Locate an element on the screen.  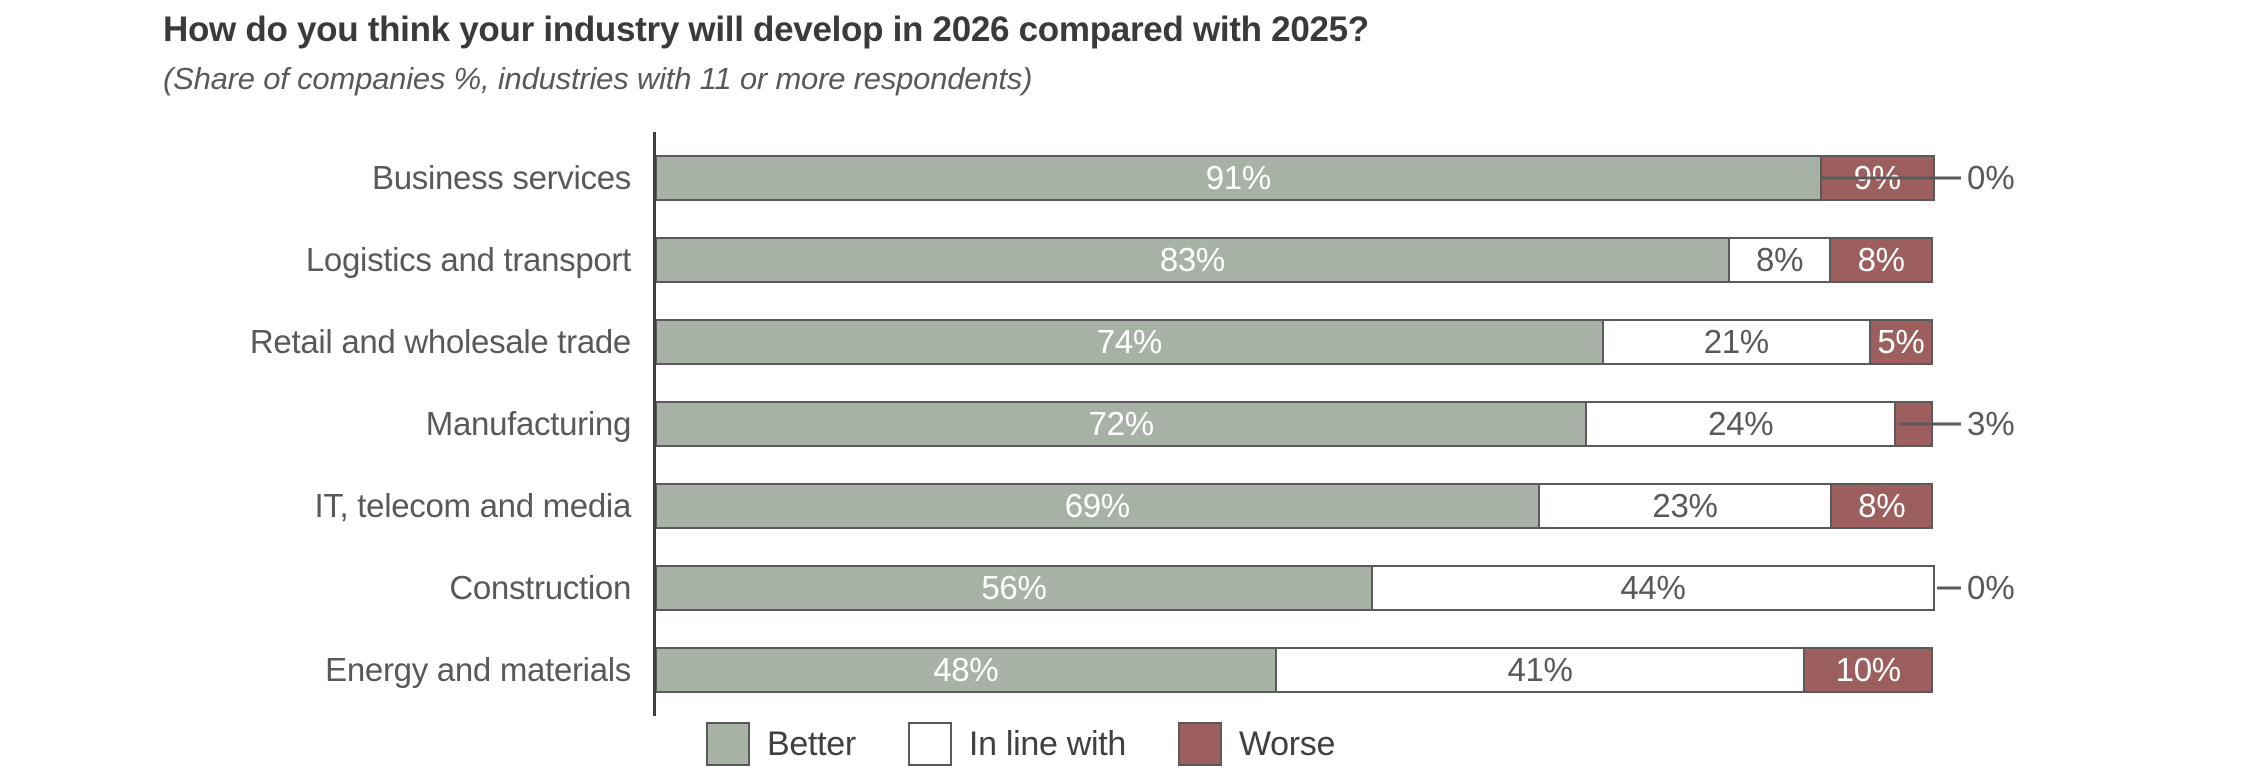
bar-value-label: 74% is located at coordinates (1129, 341).